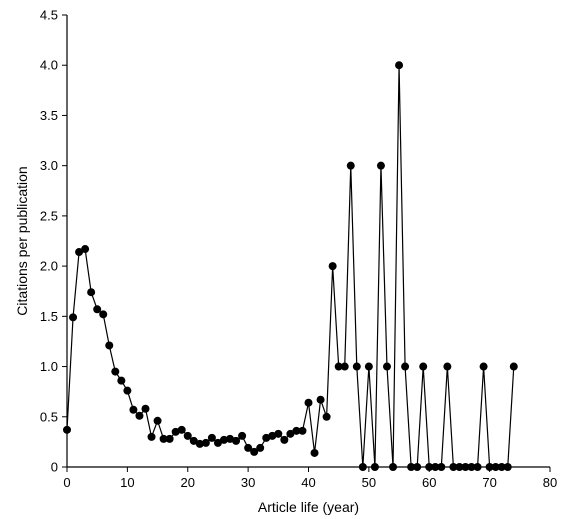 This screenshot has height=519, width=566. What do you see at coordinates (49, 115) in the screenshot?
I see `y-tick-label: 3.5` at bounding box center [49, 115].